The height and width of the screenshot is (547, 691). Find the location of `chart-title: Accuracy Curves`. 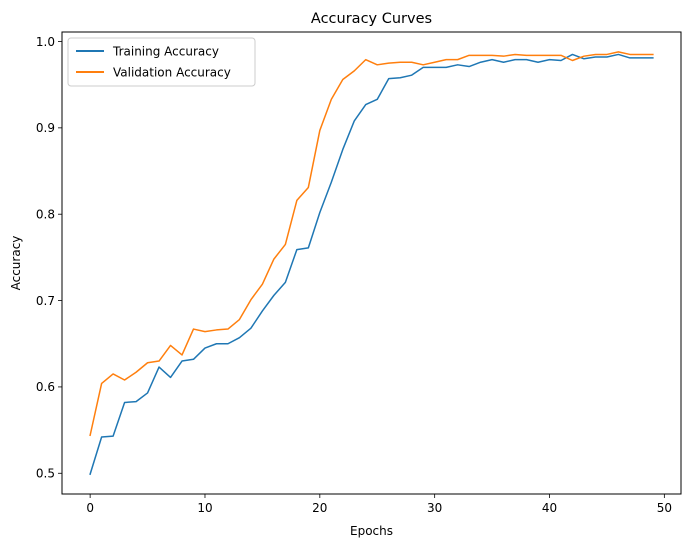

chart-title: Accuracy Curves is located at coordinates (371, 19).